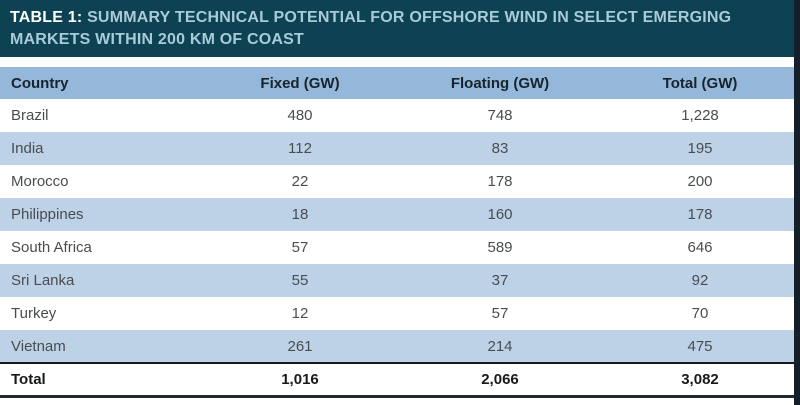  Describe the element at coordinates (700, 115) in the screenshot. I see `cell-total: 1,228` at that location.